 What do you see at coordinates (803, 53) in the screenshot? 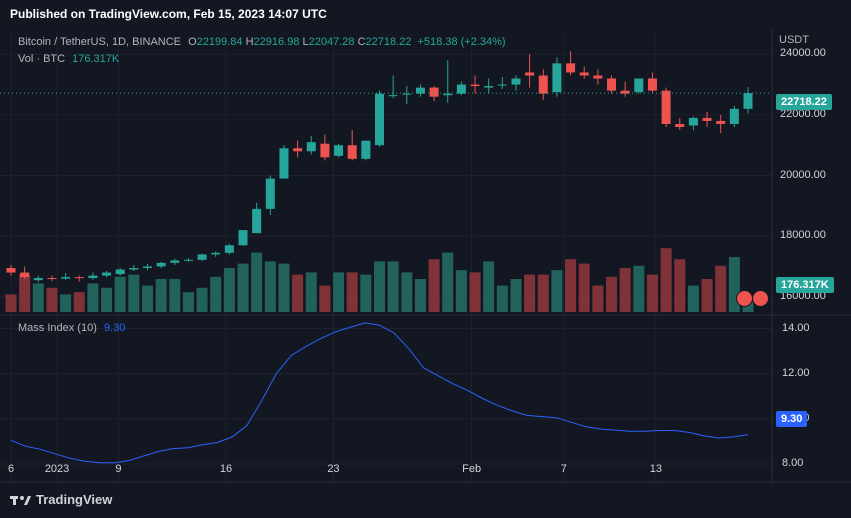
I see `price-tick-label: 24000.00` at bounding box center [803, 53].